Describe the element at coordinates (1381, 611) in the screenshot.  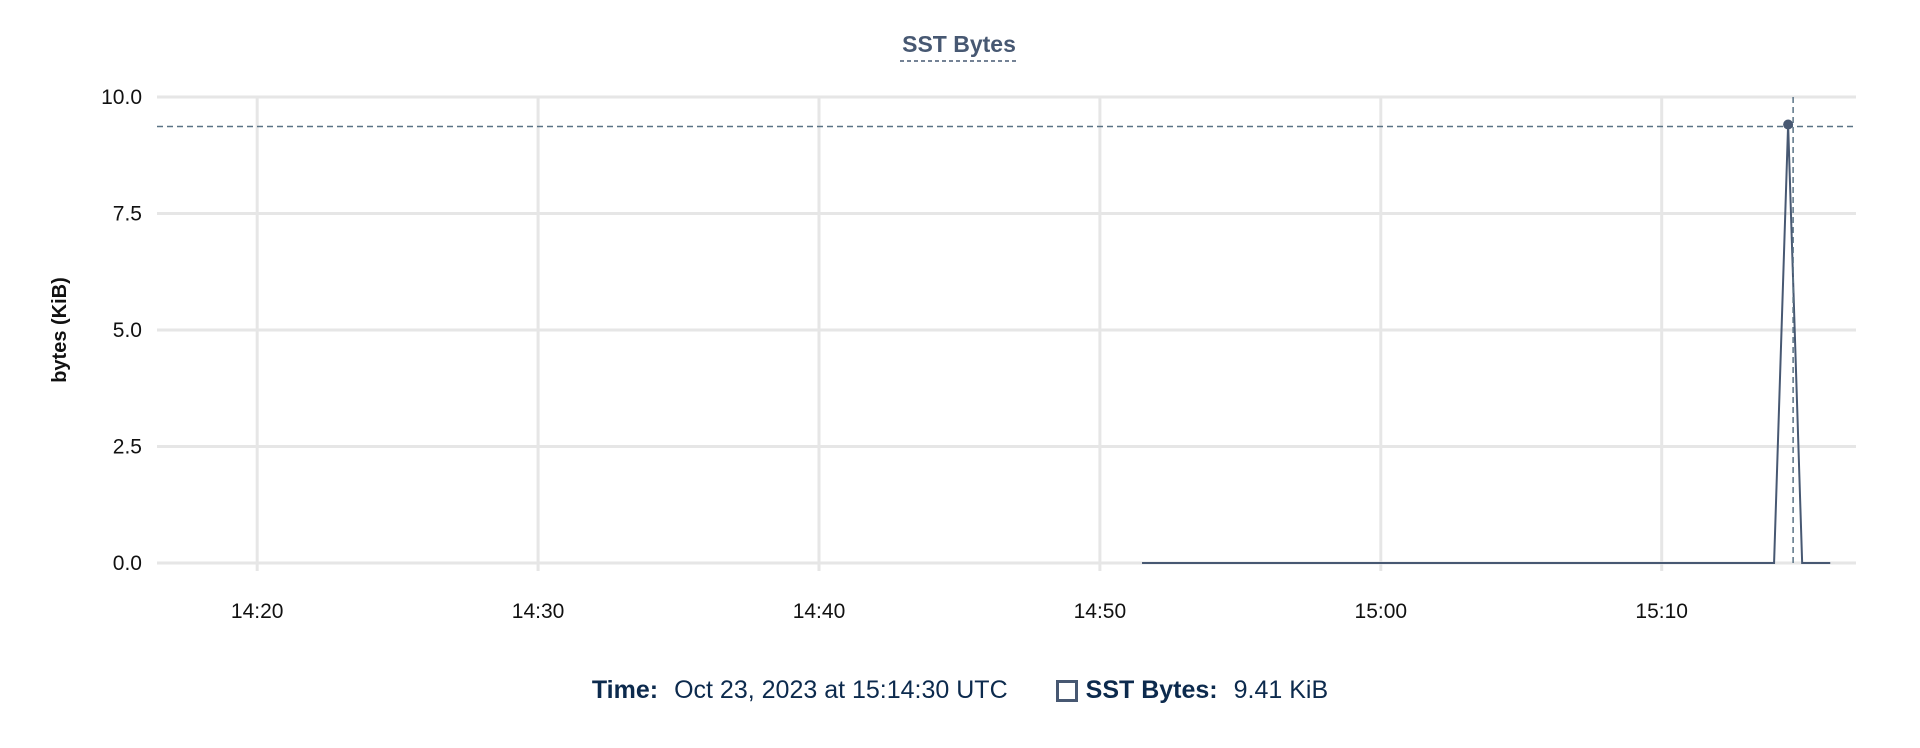
I see `x-tick-label: 15:00` at that location.